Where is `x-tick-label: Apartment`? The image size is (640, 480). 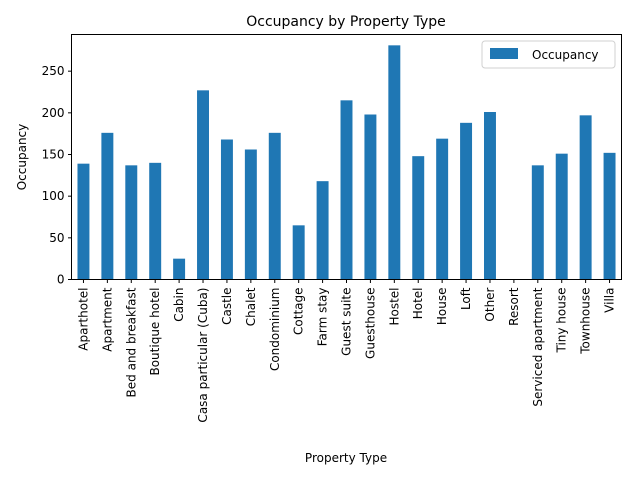
x-tick-label: Apartment is located at coordinates (107, 319).